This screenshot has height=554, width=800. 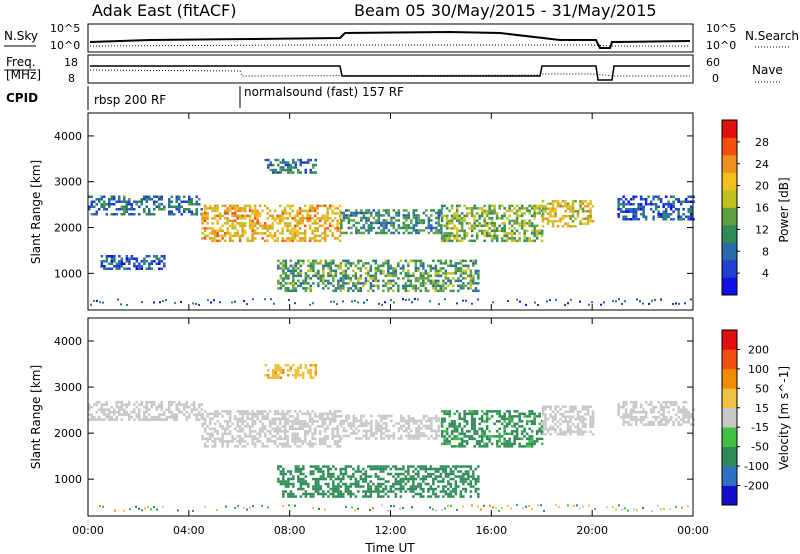 What do you see at coordinates (729, 251) in the screenshot?
I see `colorbar-block` at bounding box center [729, 251].